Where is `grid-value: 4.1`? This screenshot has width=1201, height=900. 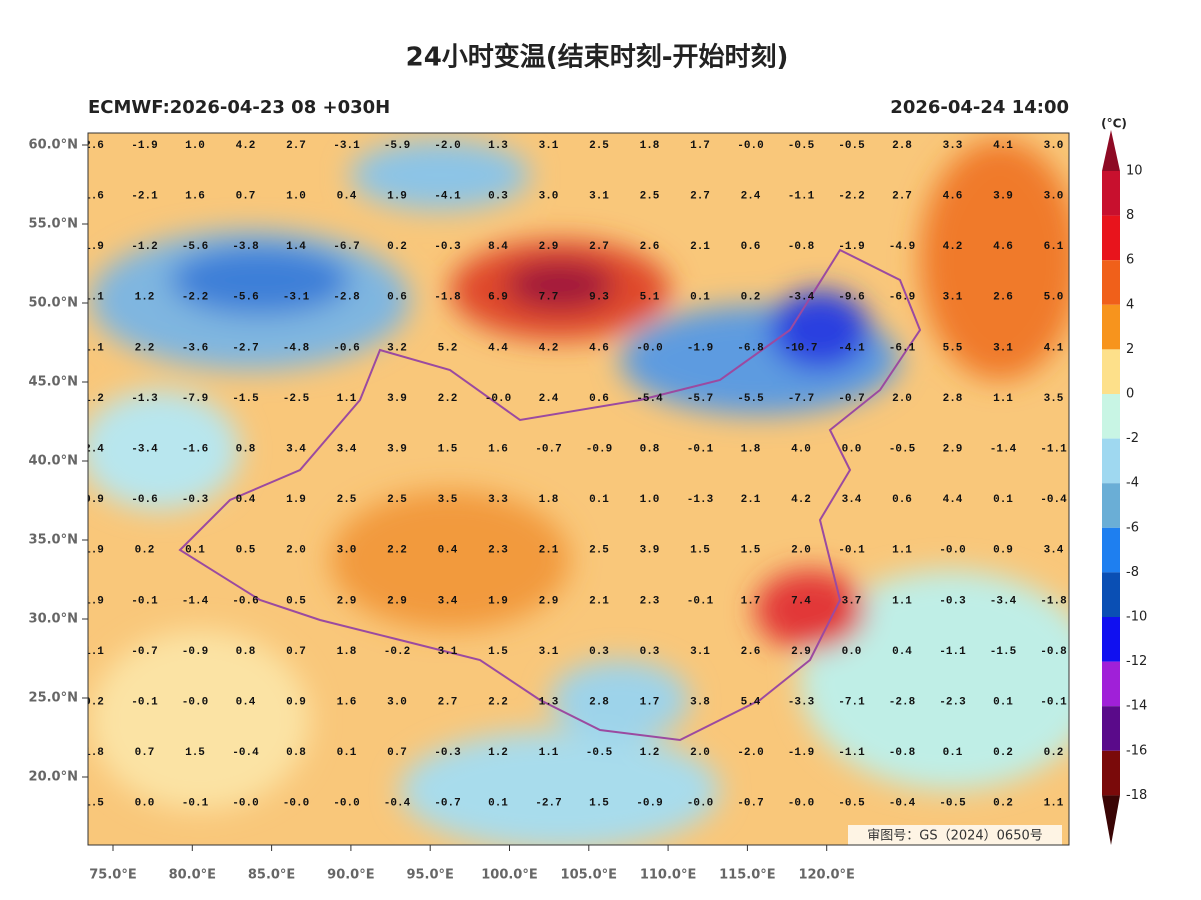 grid-value: 4.1 is located at coordinates (1003, 146).